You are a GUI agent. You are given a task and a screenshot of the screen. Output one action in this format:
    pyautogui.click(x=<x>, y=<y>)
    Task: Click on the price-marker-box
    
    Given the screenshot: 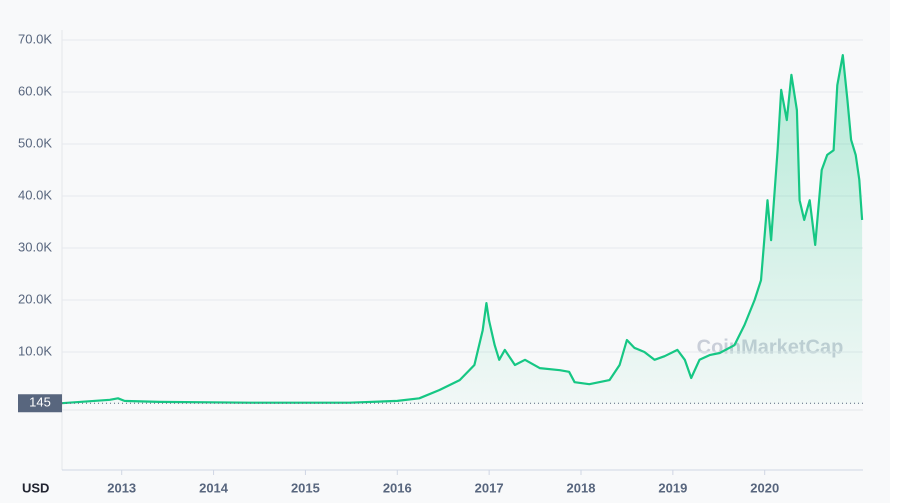 What is the action you would take?
    pyautogui.click(x=40, y=403)
    